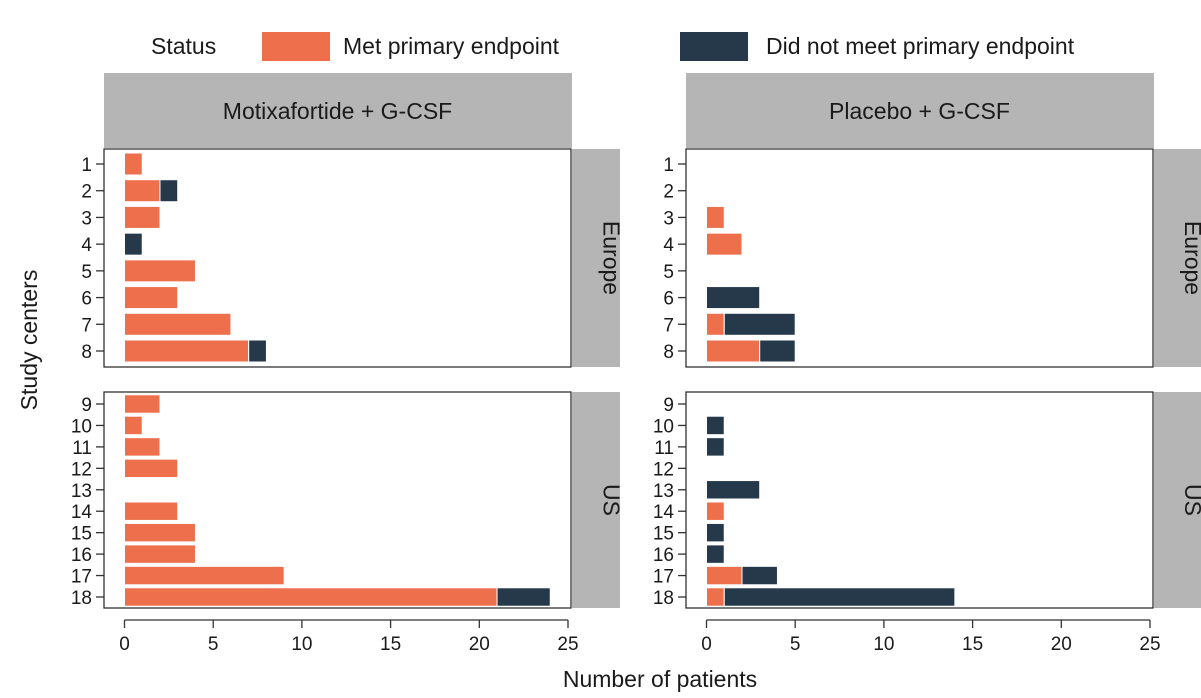 The image size is (1201, 698). Describe the element at coordinates (660, 679) in the screenshot. I see `x-axis-title: Number of patients` at that location.